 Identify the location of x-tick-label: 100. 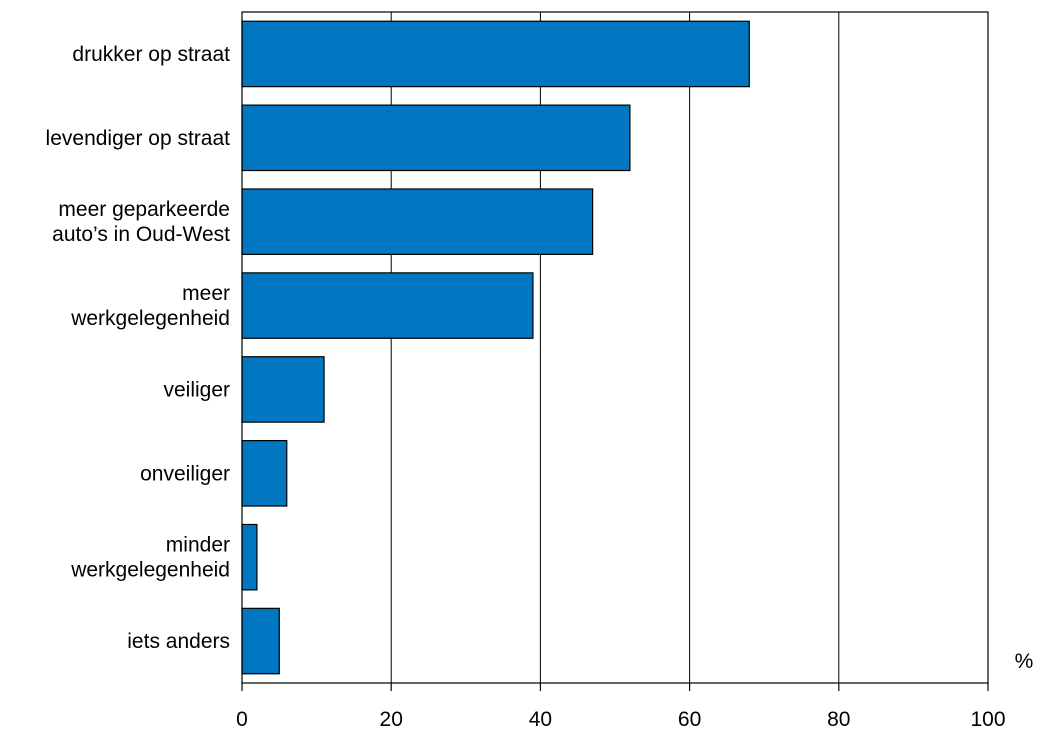
(987, 719).